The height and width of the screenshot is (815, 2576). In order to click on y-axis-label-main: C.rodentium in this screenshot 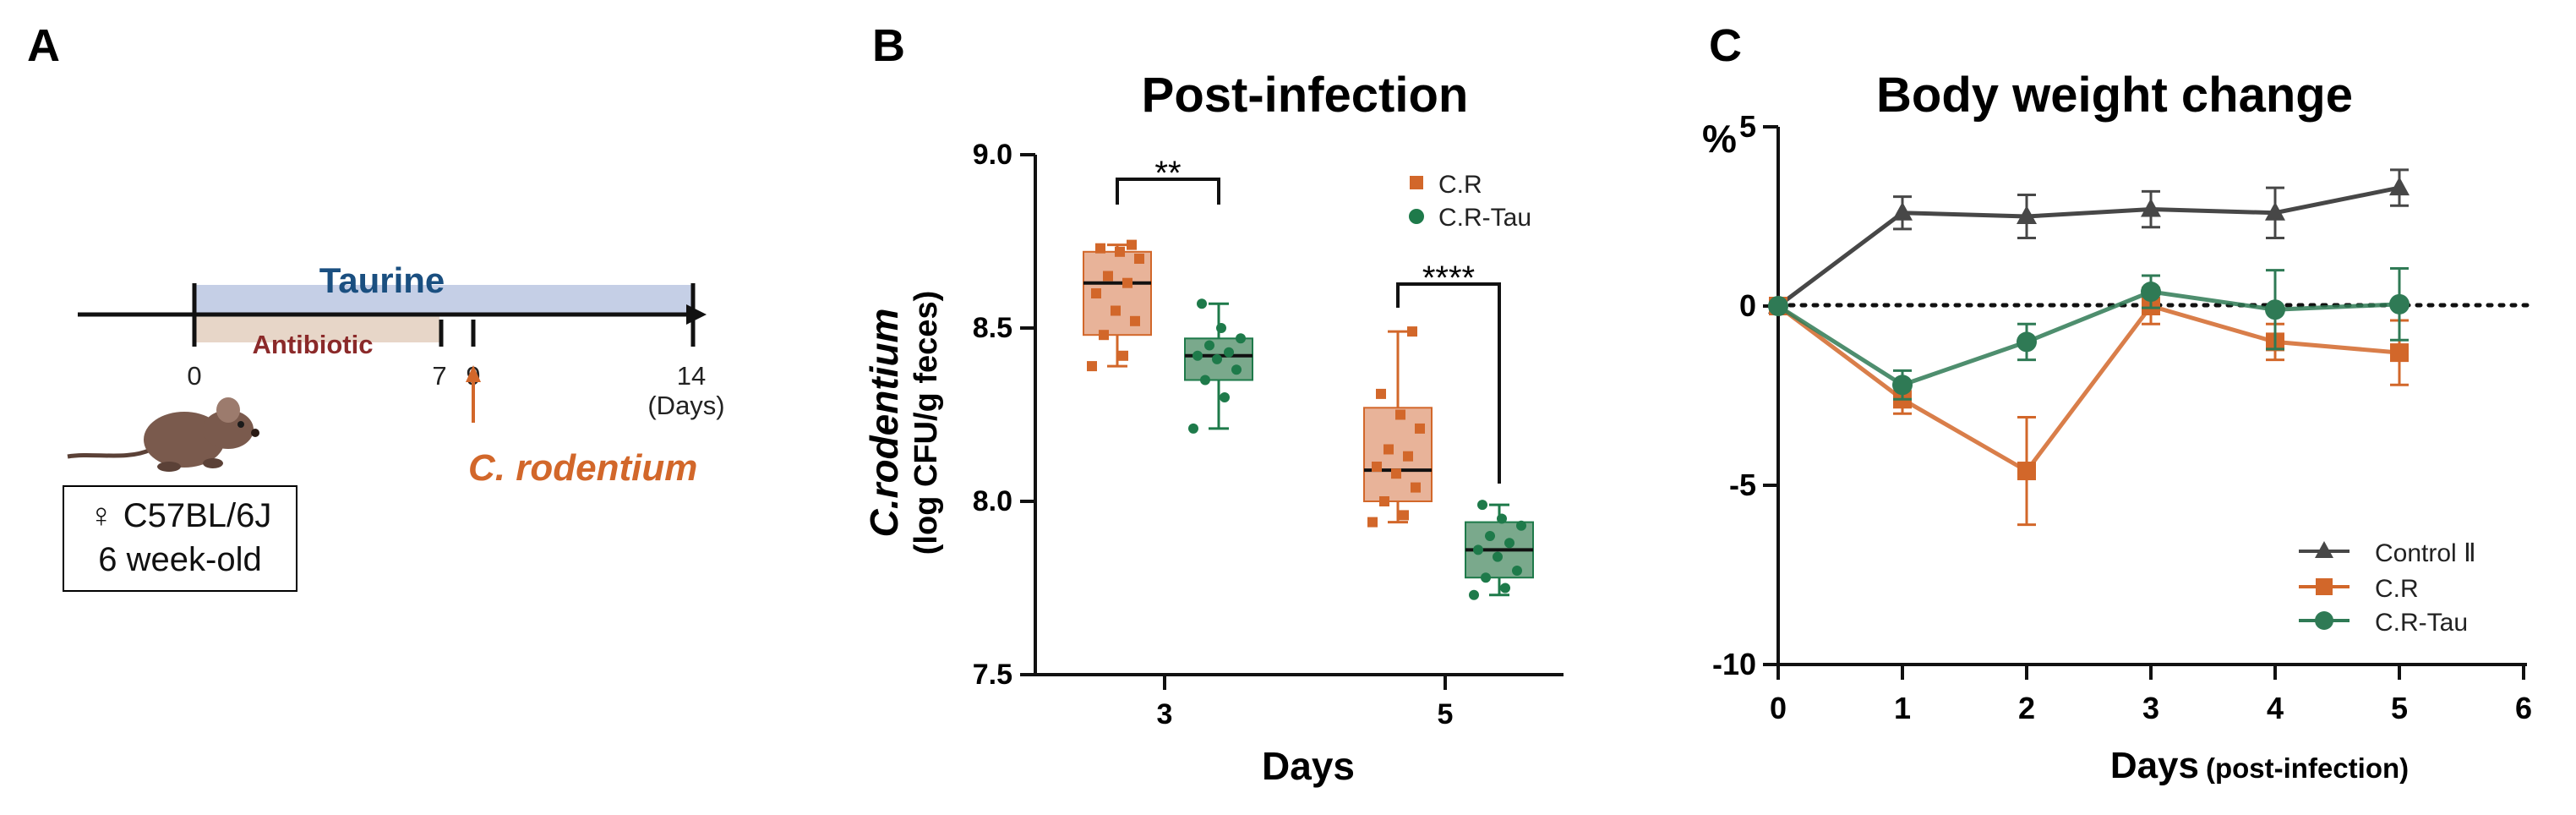, I will do `click(884, 423)`.